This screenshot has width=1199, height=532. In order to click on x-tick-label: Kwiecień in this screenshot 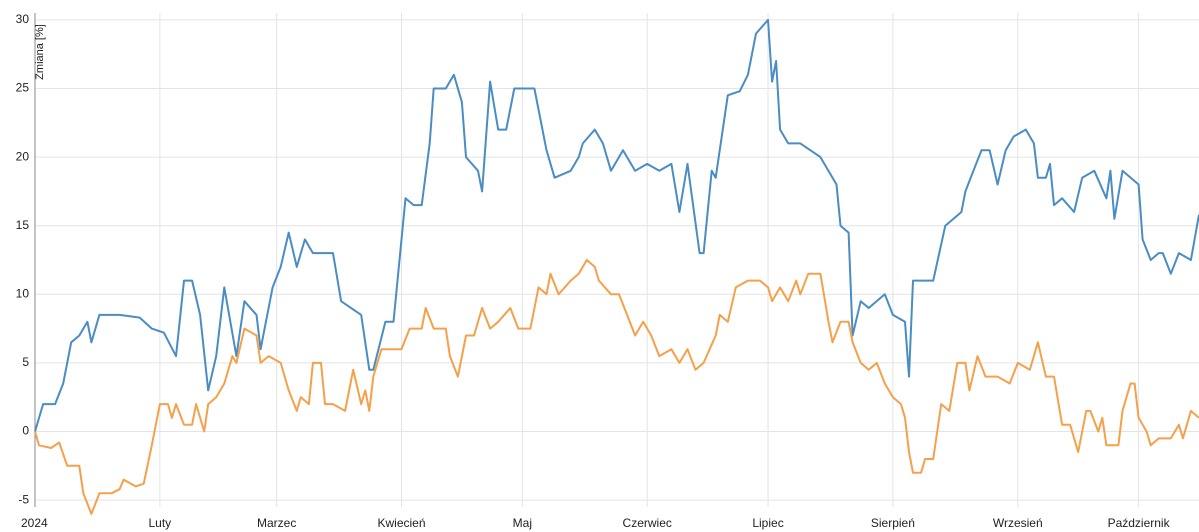, I will do `click(402, 523)`.